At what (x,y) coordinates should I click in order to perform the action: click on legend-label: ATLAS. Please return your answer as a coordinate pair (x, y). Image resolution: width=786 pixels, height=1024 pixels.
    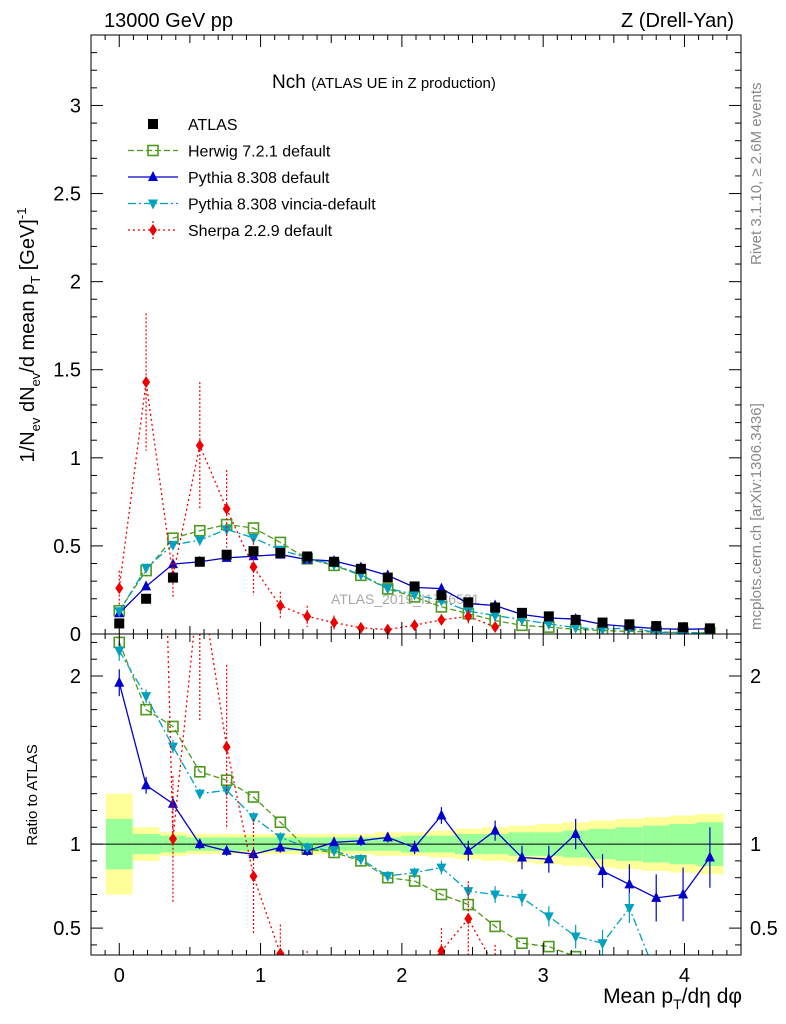
    Looking at the image, I should click on (213, 125).